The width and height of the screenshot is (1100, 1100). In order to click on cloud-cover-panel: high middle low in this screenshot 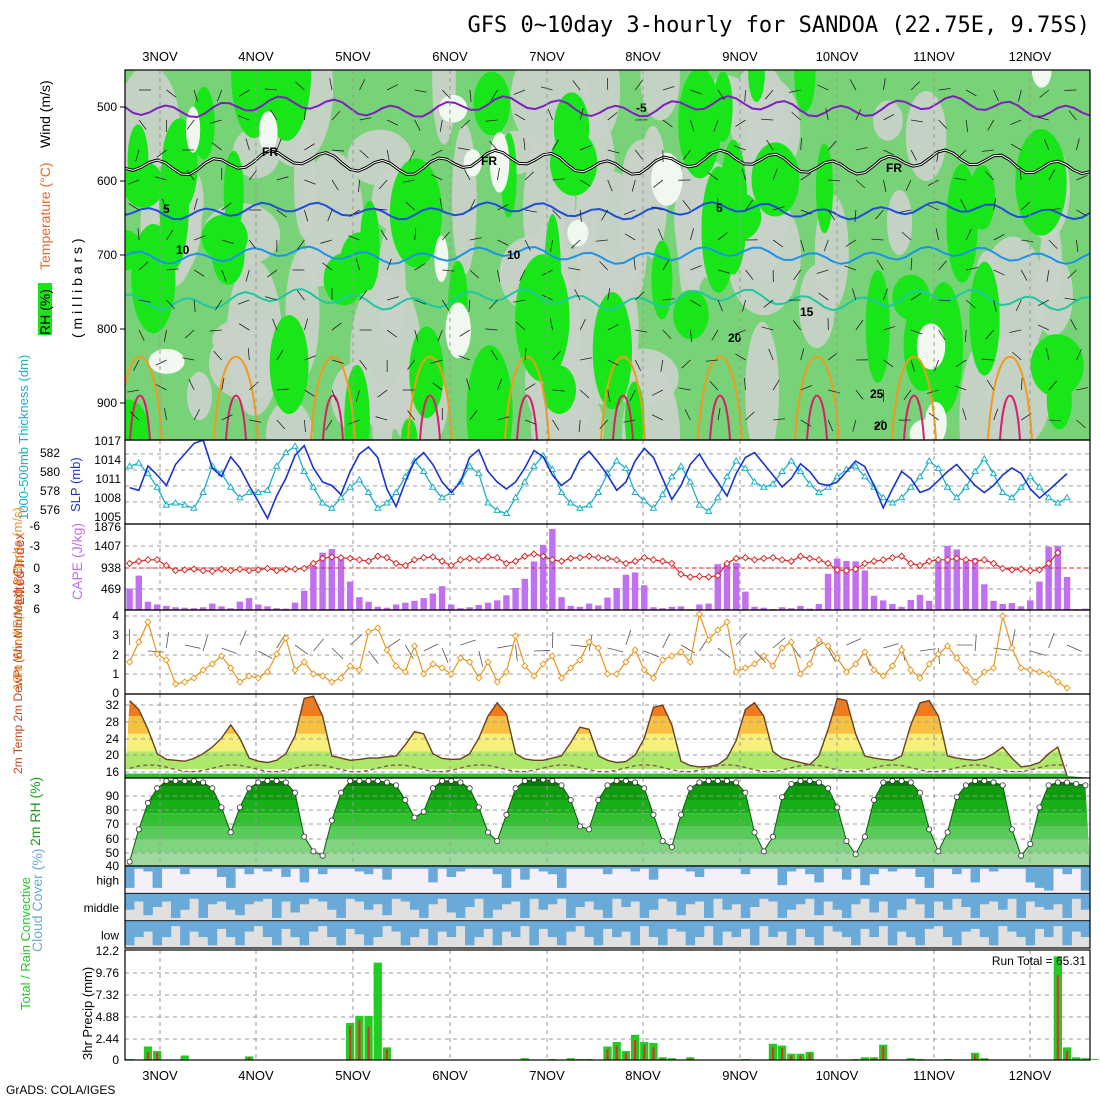, I will do `click(587, 907)`.